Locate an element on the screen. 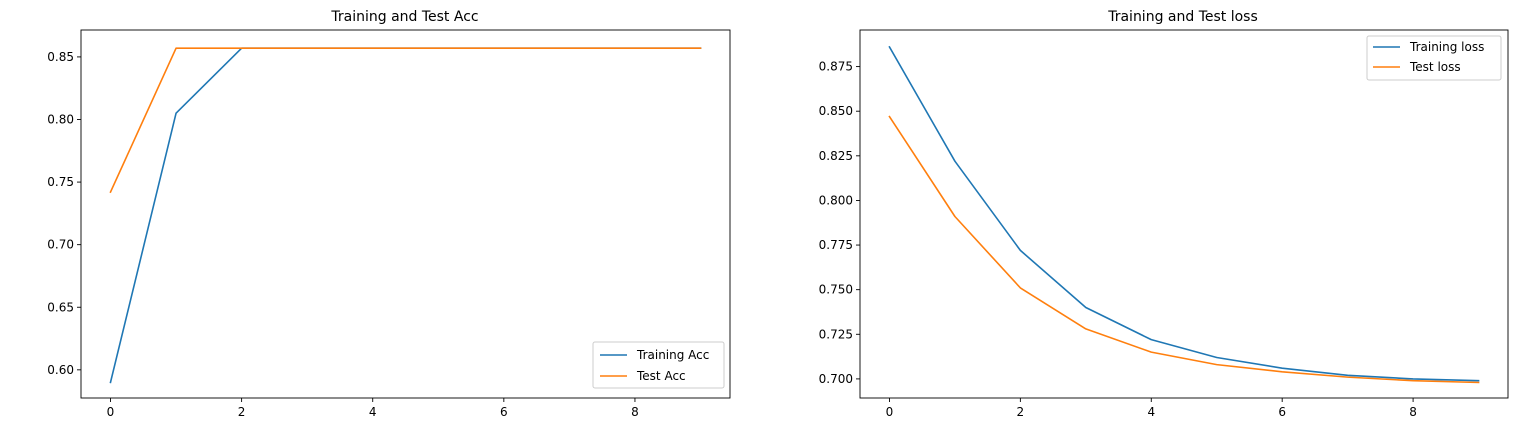 The image size is (1529, 435). chart-loss-xtick-label: 0 is located at coordinates (890, 412).